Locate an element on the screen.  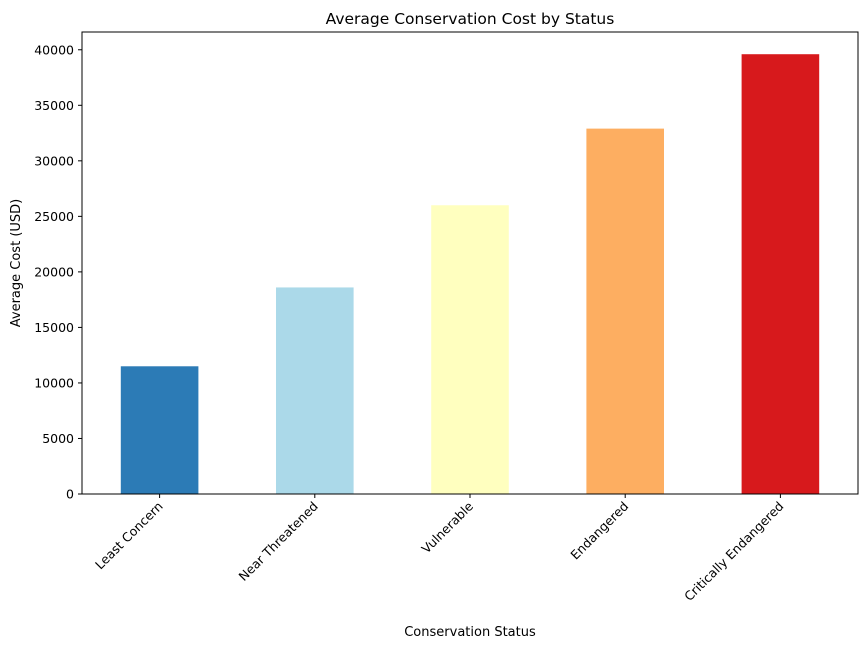
y-tick-label: 35000 is located at coordinates (54, 105).